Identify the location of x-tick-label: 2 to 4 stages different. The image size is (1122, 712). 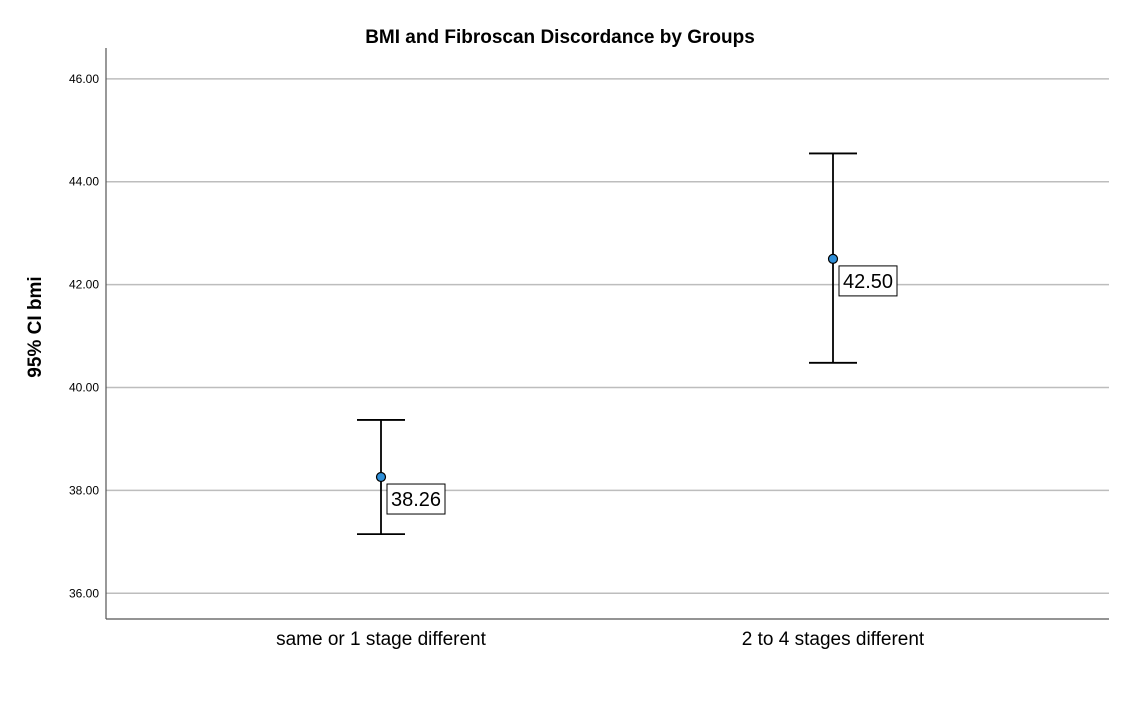
(833, 639).